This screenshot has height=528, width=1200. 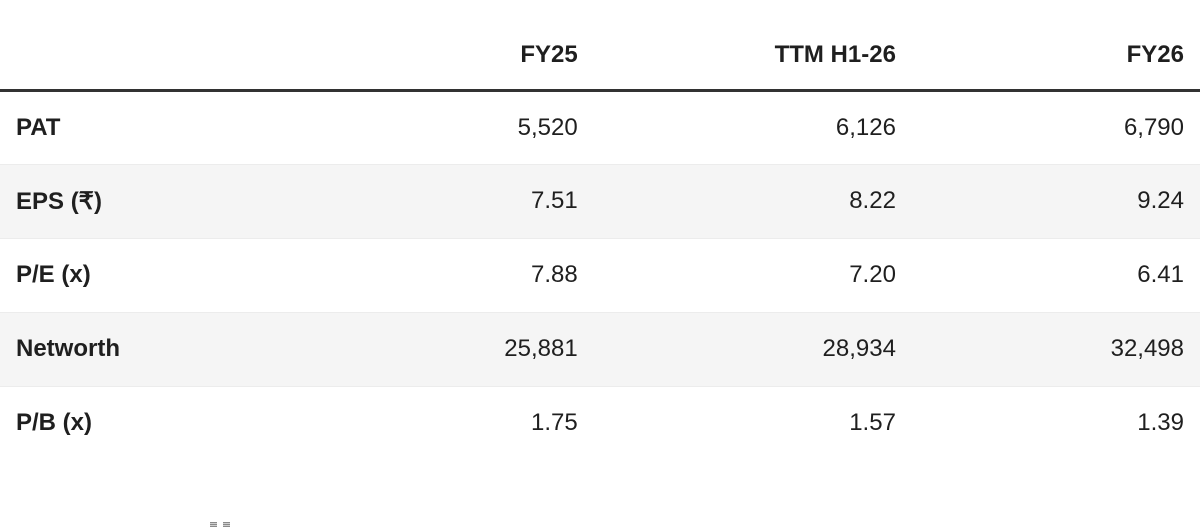 I want to click on table-row-networth: Networth 25,881 28,934 32,498, so click(x=600, y=349).